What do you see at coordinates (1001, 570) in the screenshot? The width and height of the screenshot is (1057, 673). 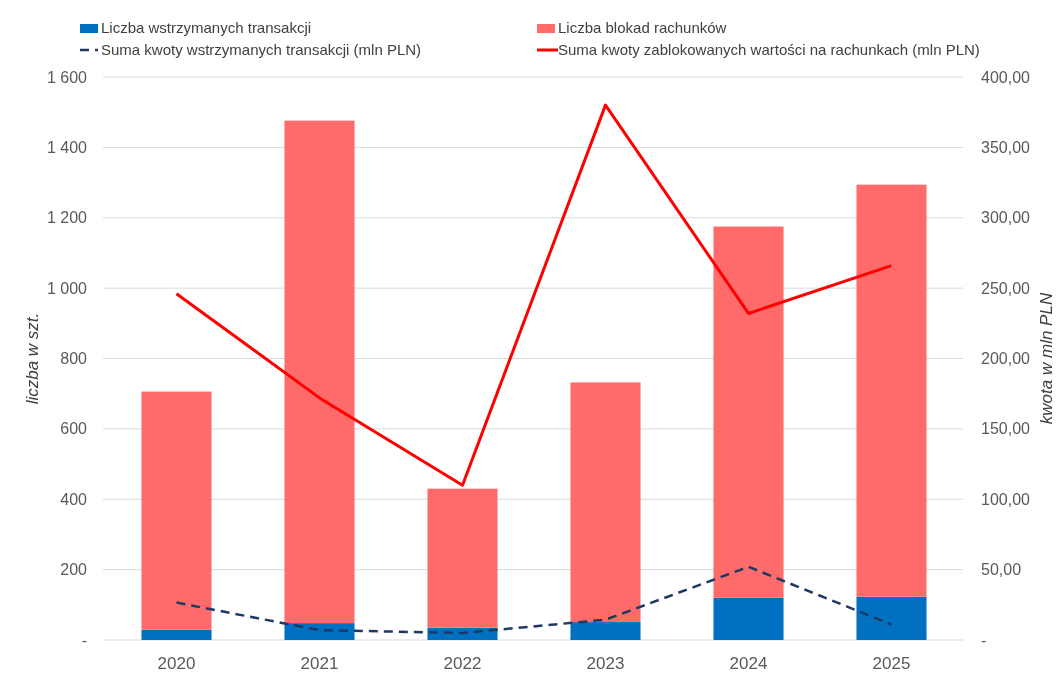 I see `y2-tick-label: 50,00` at bounding box center [1001, 570].